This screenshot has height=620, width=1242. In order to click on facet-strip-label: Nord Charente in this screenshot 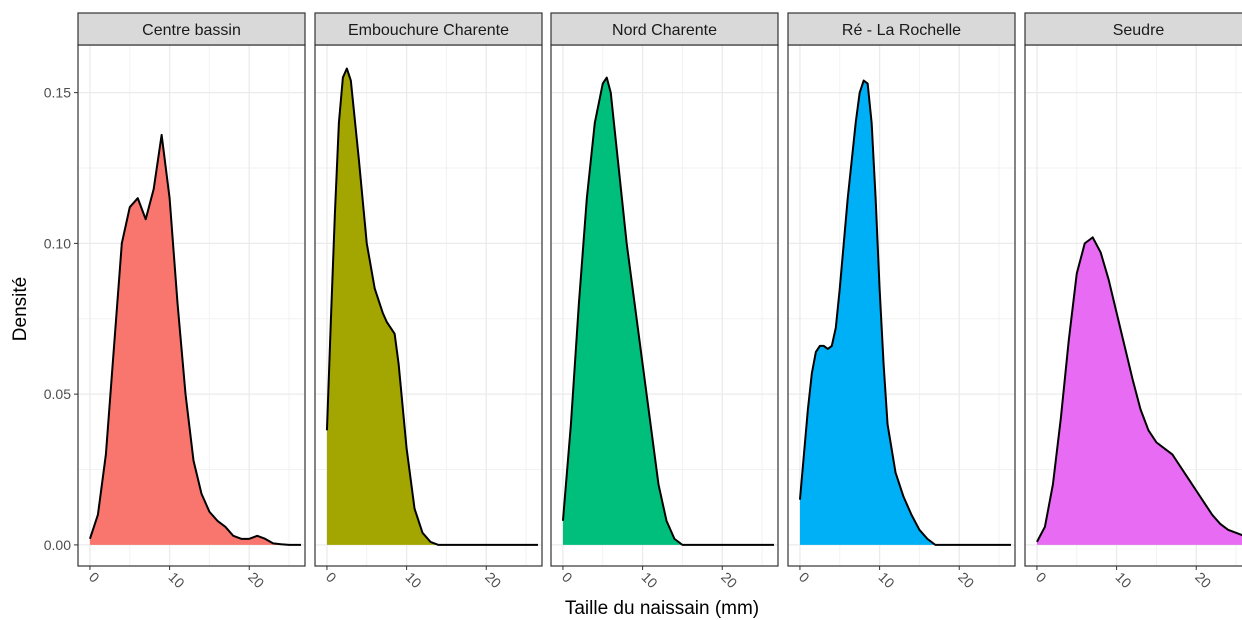, I will do `click(664, 30)`.